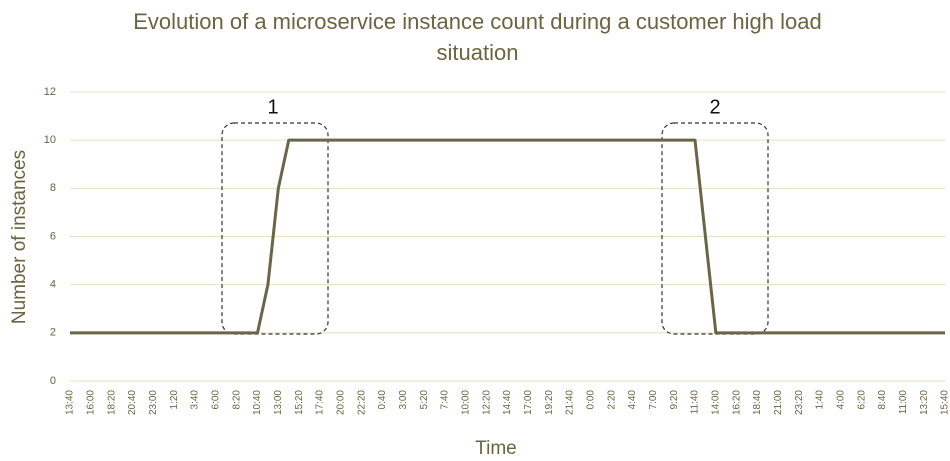 The image size is (950, 461). I want to click on x-tick-label: 5:20, so click(424, 400).